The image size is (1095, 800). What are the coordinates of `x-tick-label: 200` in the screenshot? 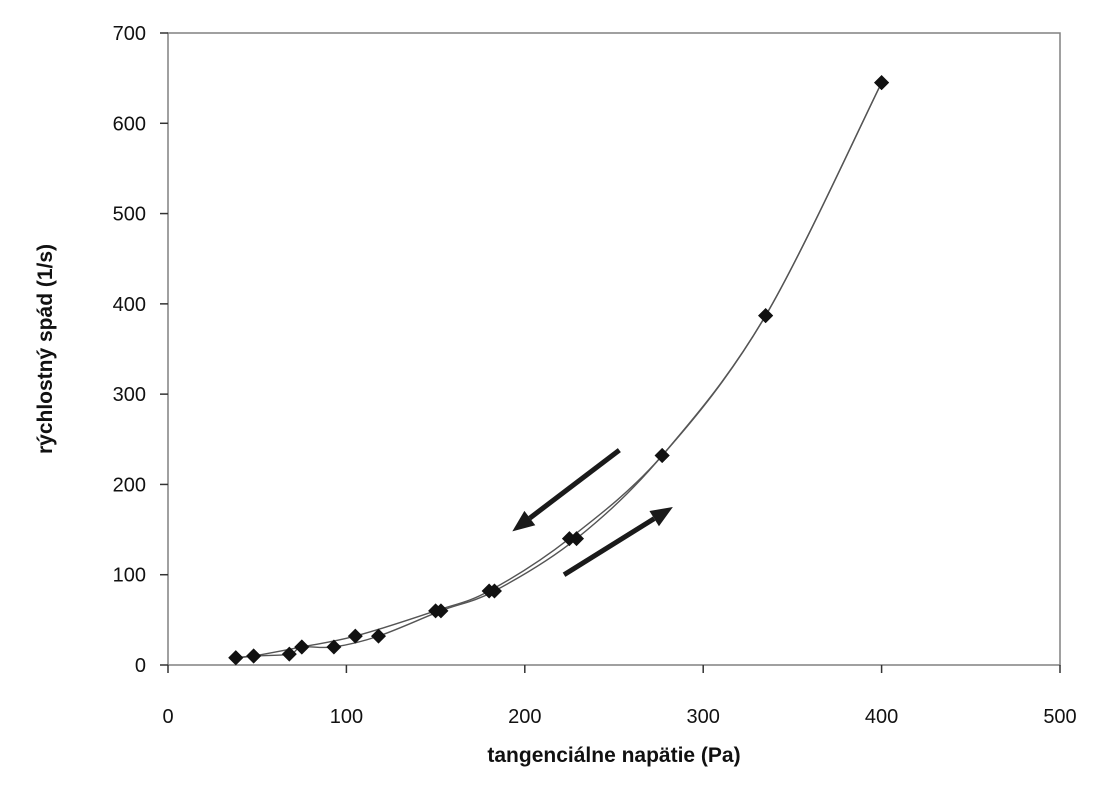 It's located at (524, 717).